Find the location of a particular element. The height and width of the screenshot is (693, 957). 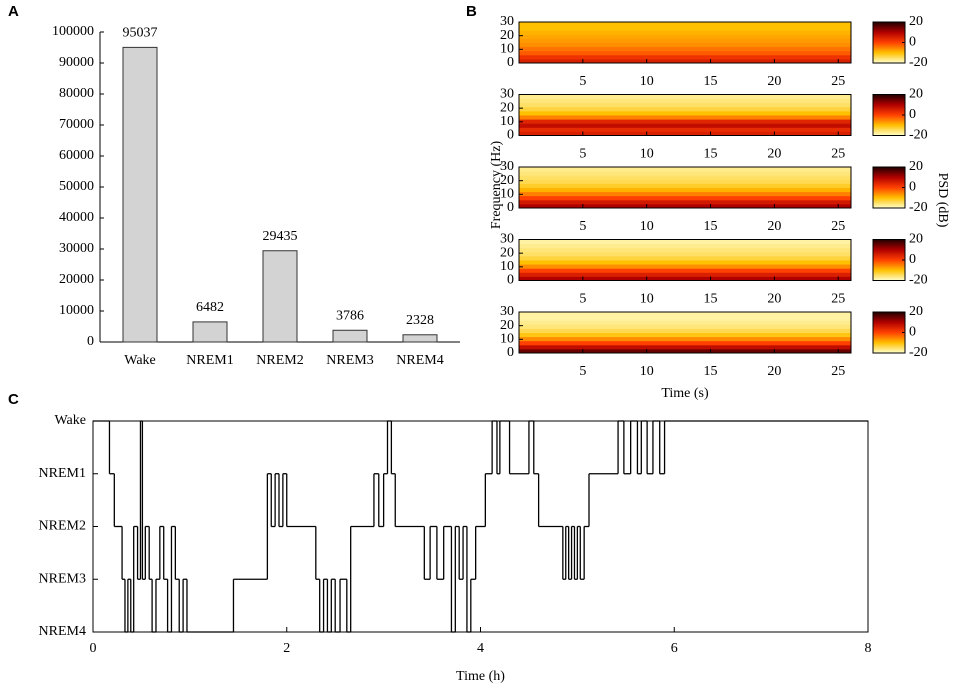

y-tick-label: Wake is located at coordinates (70, 420).